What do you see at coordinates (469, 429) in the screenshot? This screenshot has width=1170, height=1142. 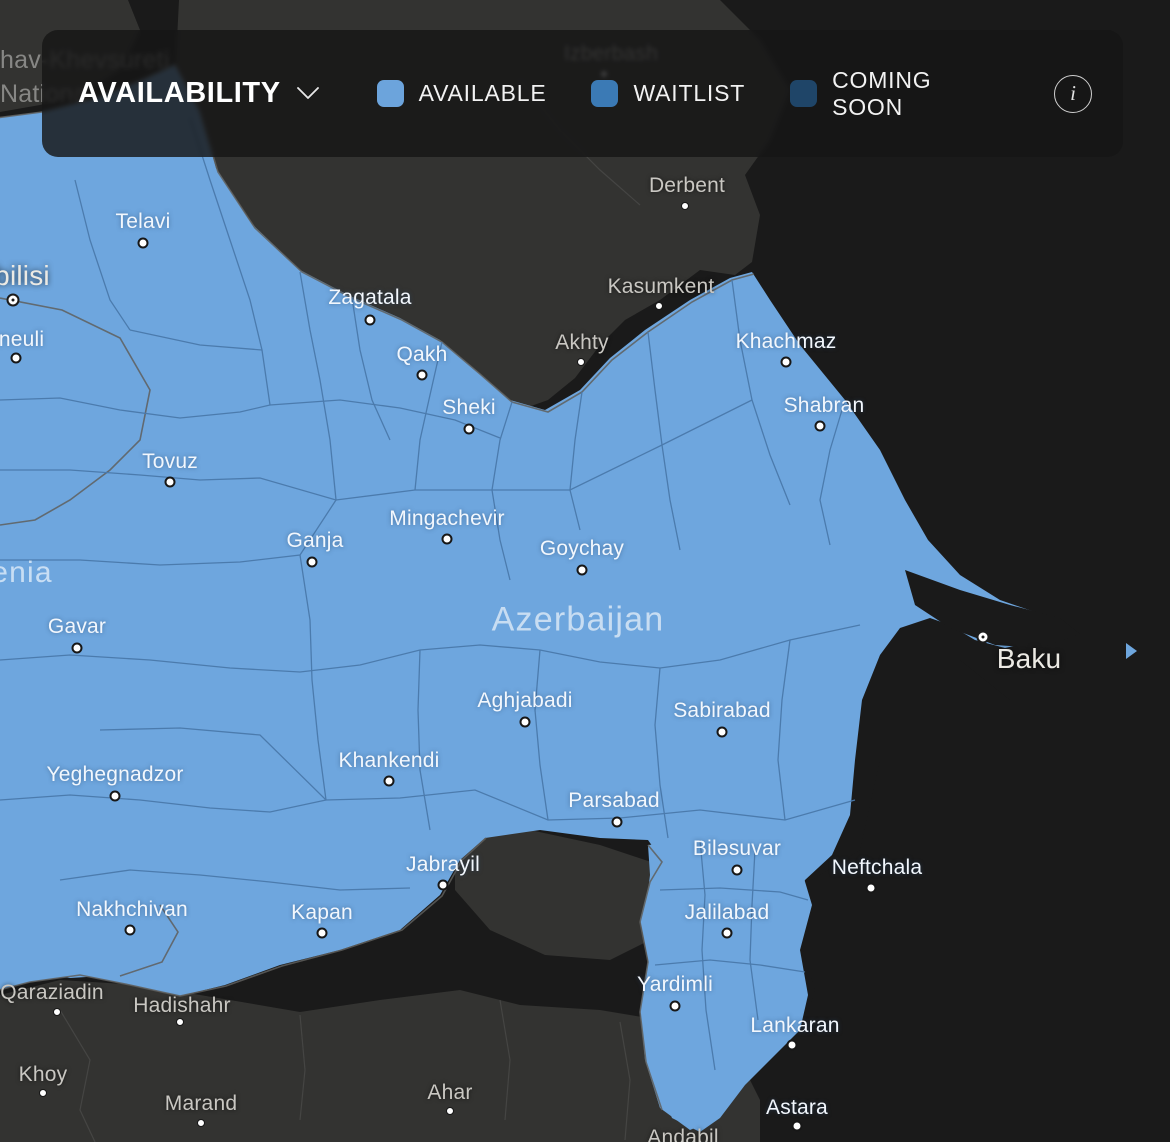 I see `city-marker-sheki` at bounding box center [469, 429].